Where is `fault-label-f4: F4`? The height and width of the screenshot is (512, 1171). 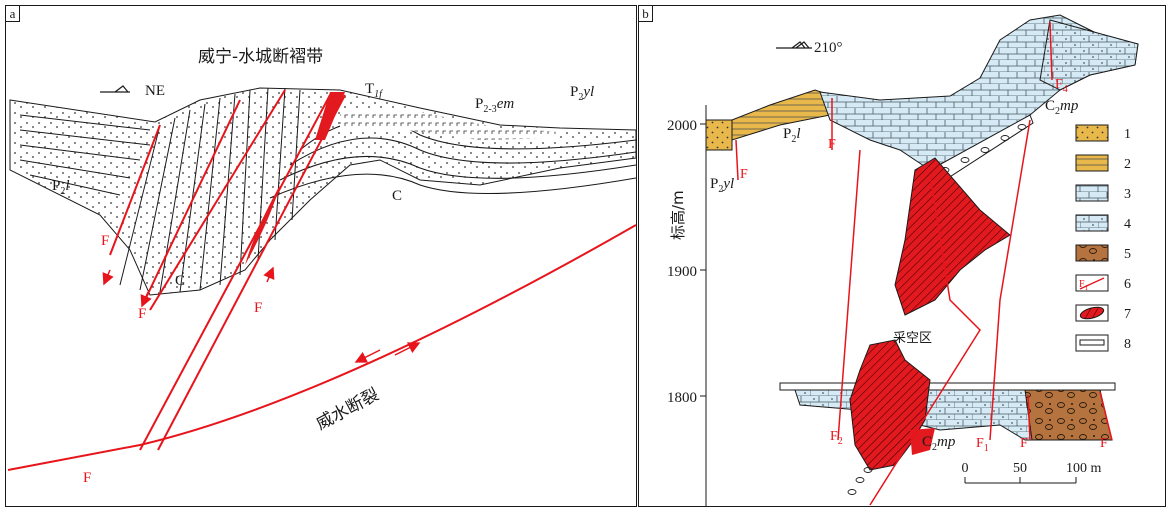
fault-label-f4: F4 is located at coordinates (1061, 86).